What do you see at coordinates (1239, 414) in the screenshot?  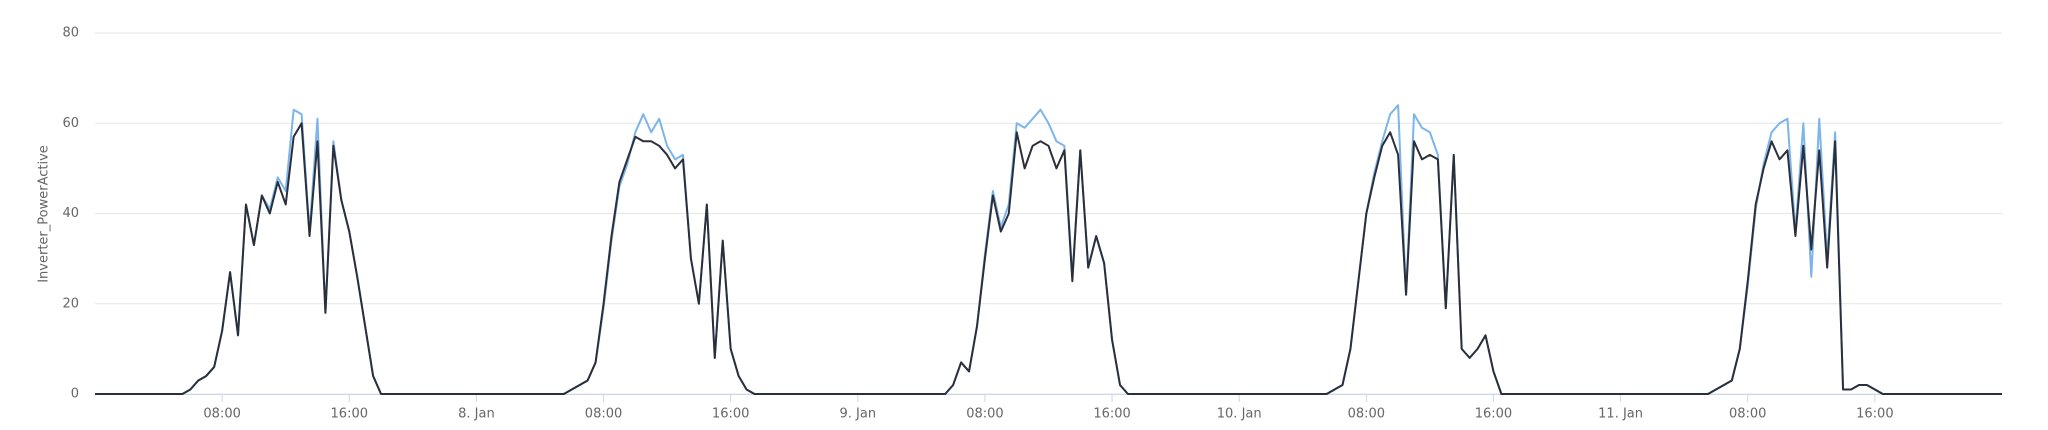 I see `x-tick-label: 10. Jan` at bounding box center [1239, 414].